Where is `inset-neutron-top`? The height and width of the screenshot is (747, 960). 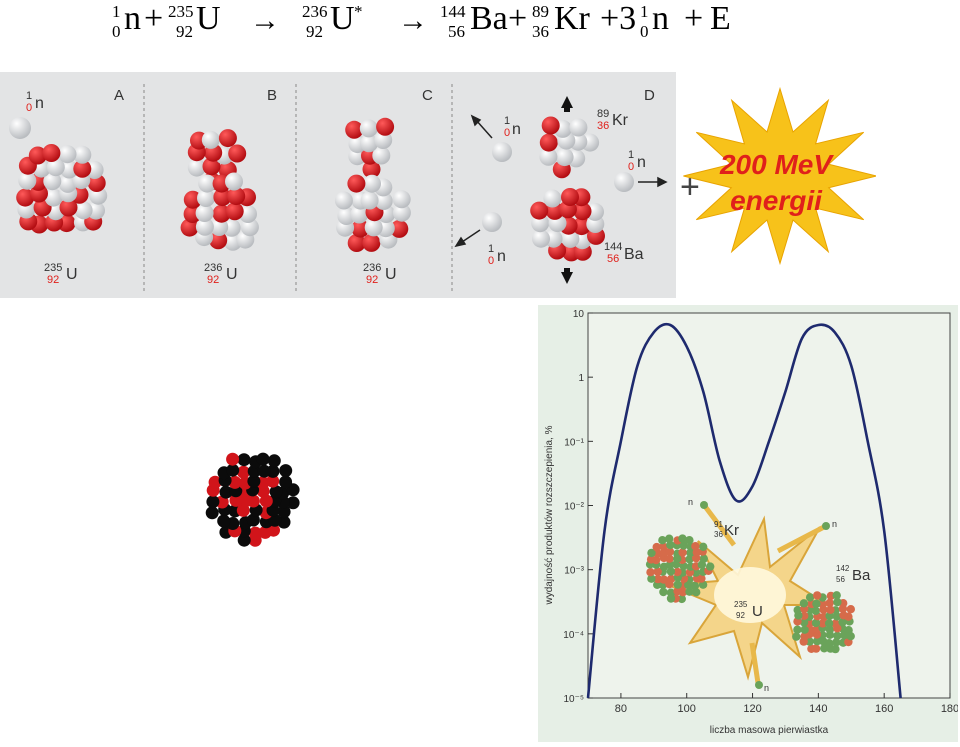 inset-neutron-top is located at coordinates (704, 505).